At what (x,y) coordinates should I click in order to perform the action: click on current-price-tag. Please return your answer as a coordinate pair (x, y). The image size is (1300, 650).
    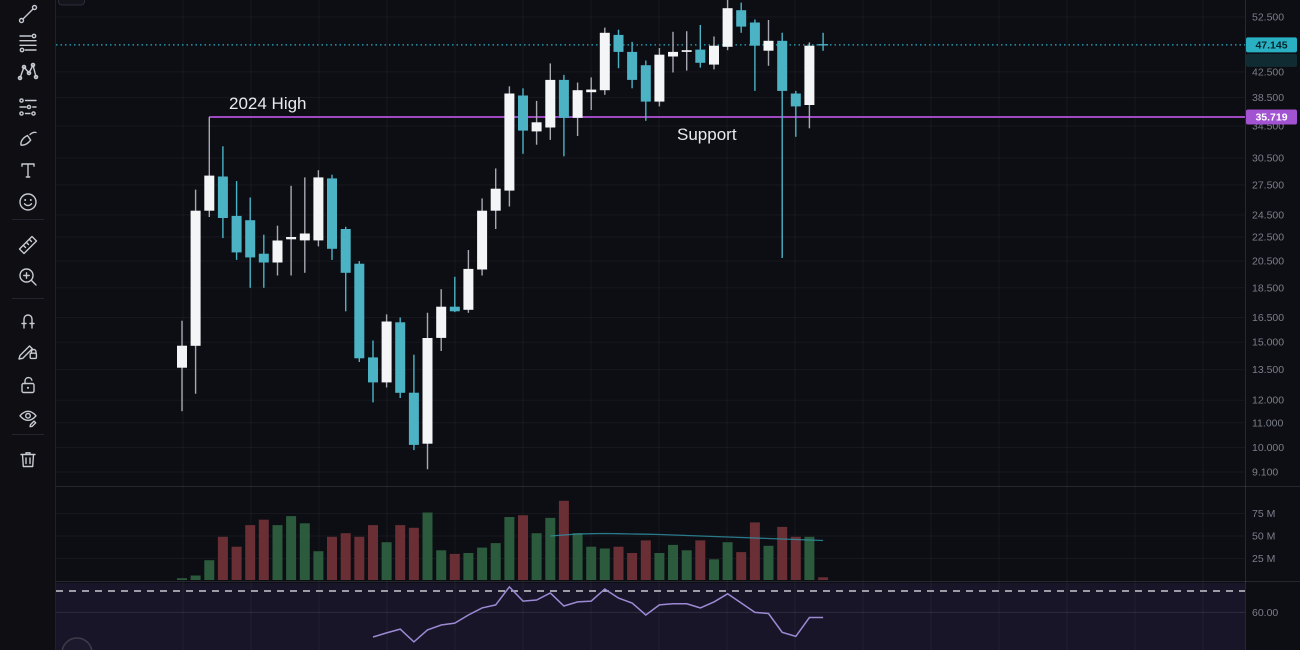
    Looking at the image, I should click on (1271, 45).